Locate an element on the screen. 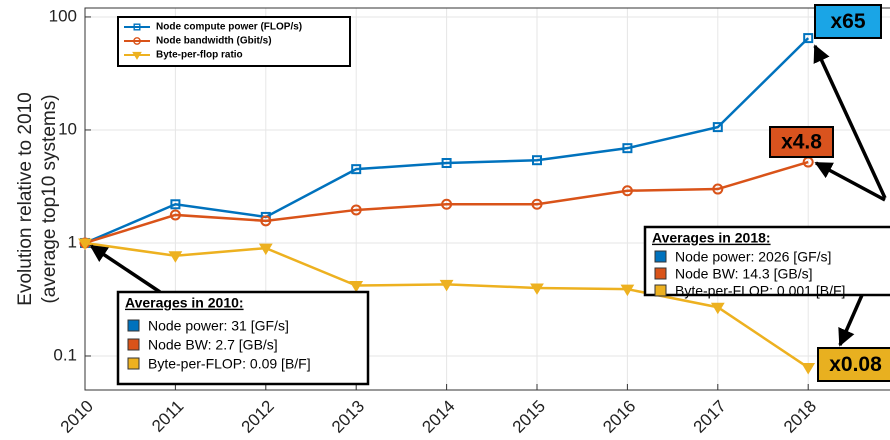 Image resolution: width=890 pixels, height=440 pixels. legend-label: Byte-per-flop ratio is located at coordinates (199, 55).